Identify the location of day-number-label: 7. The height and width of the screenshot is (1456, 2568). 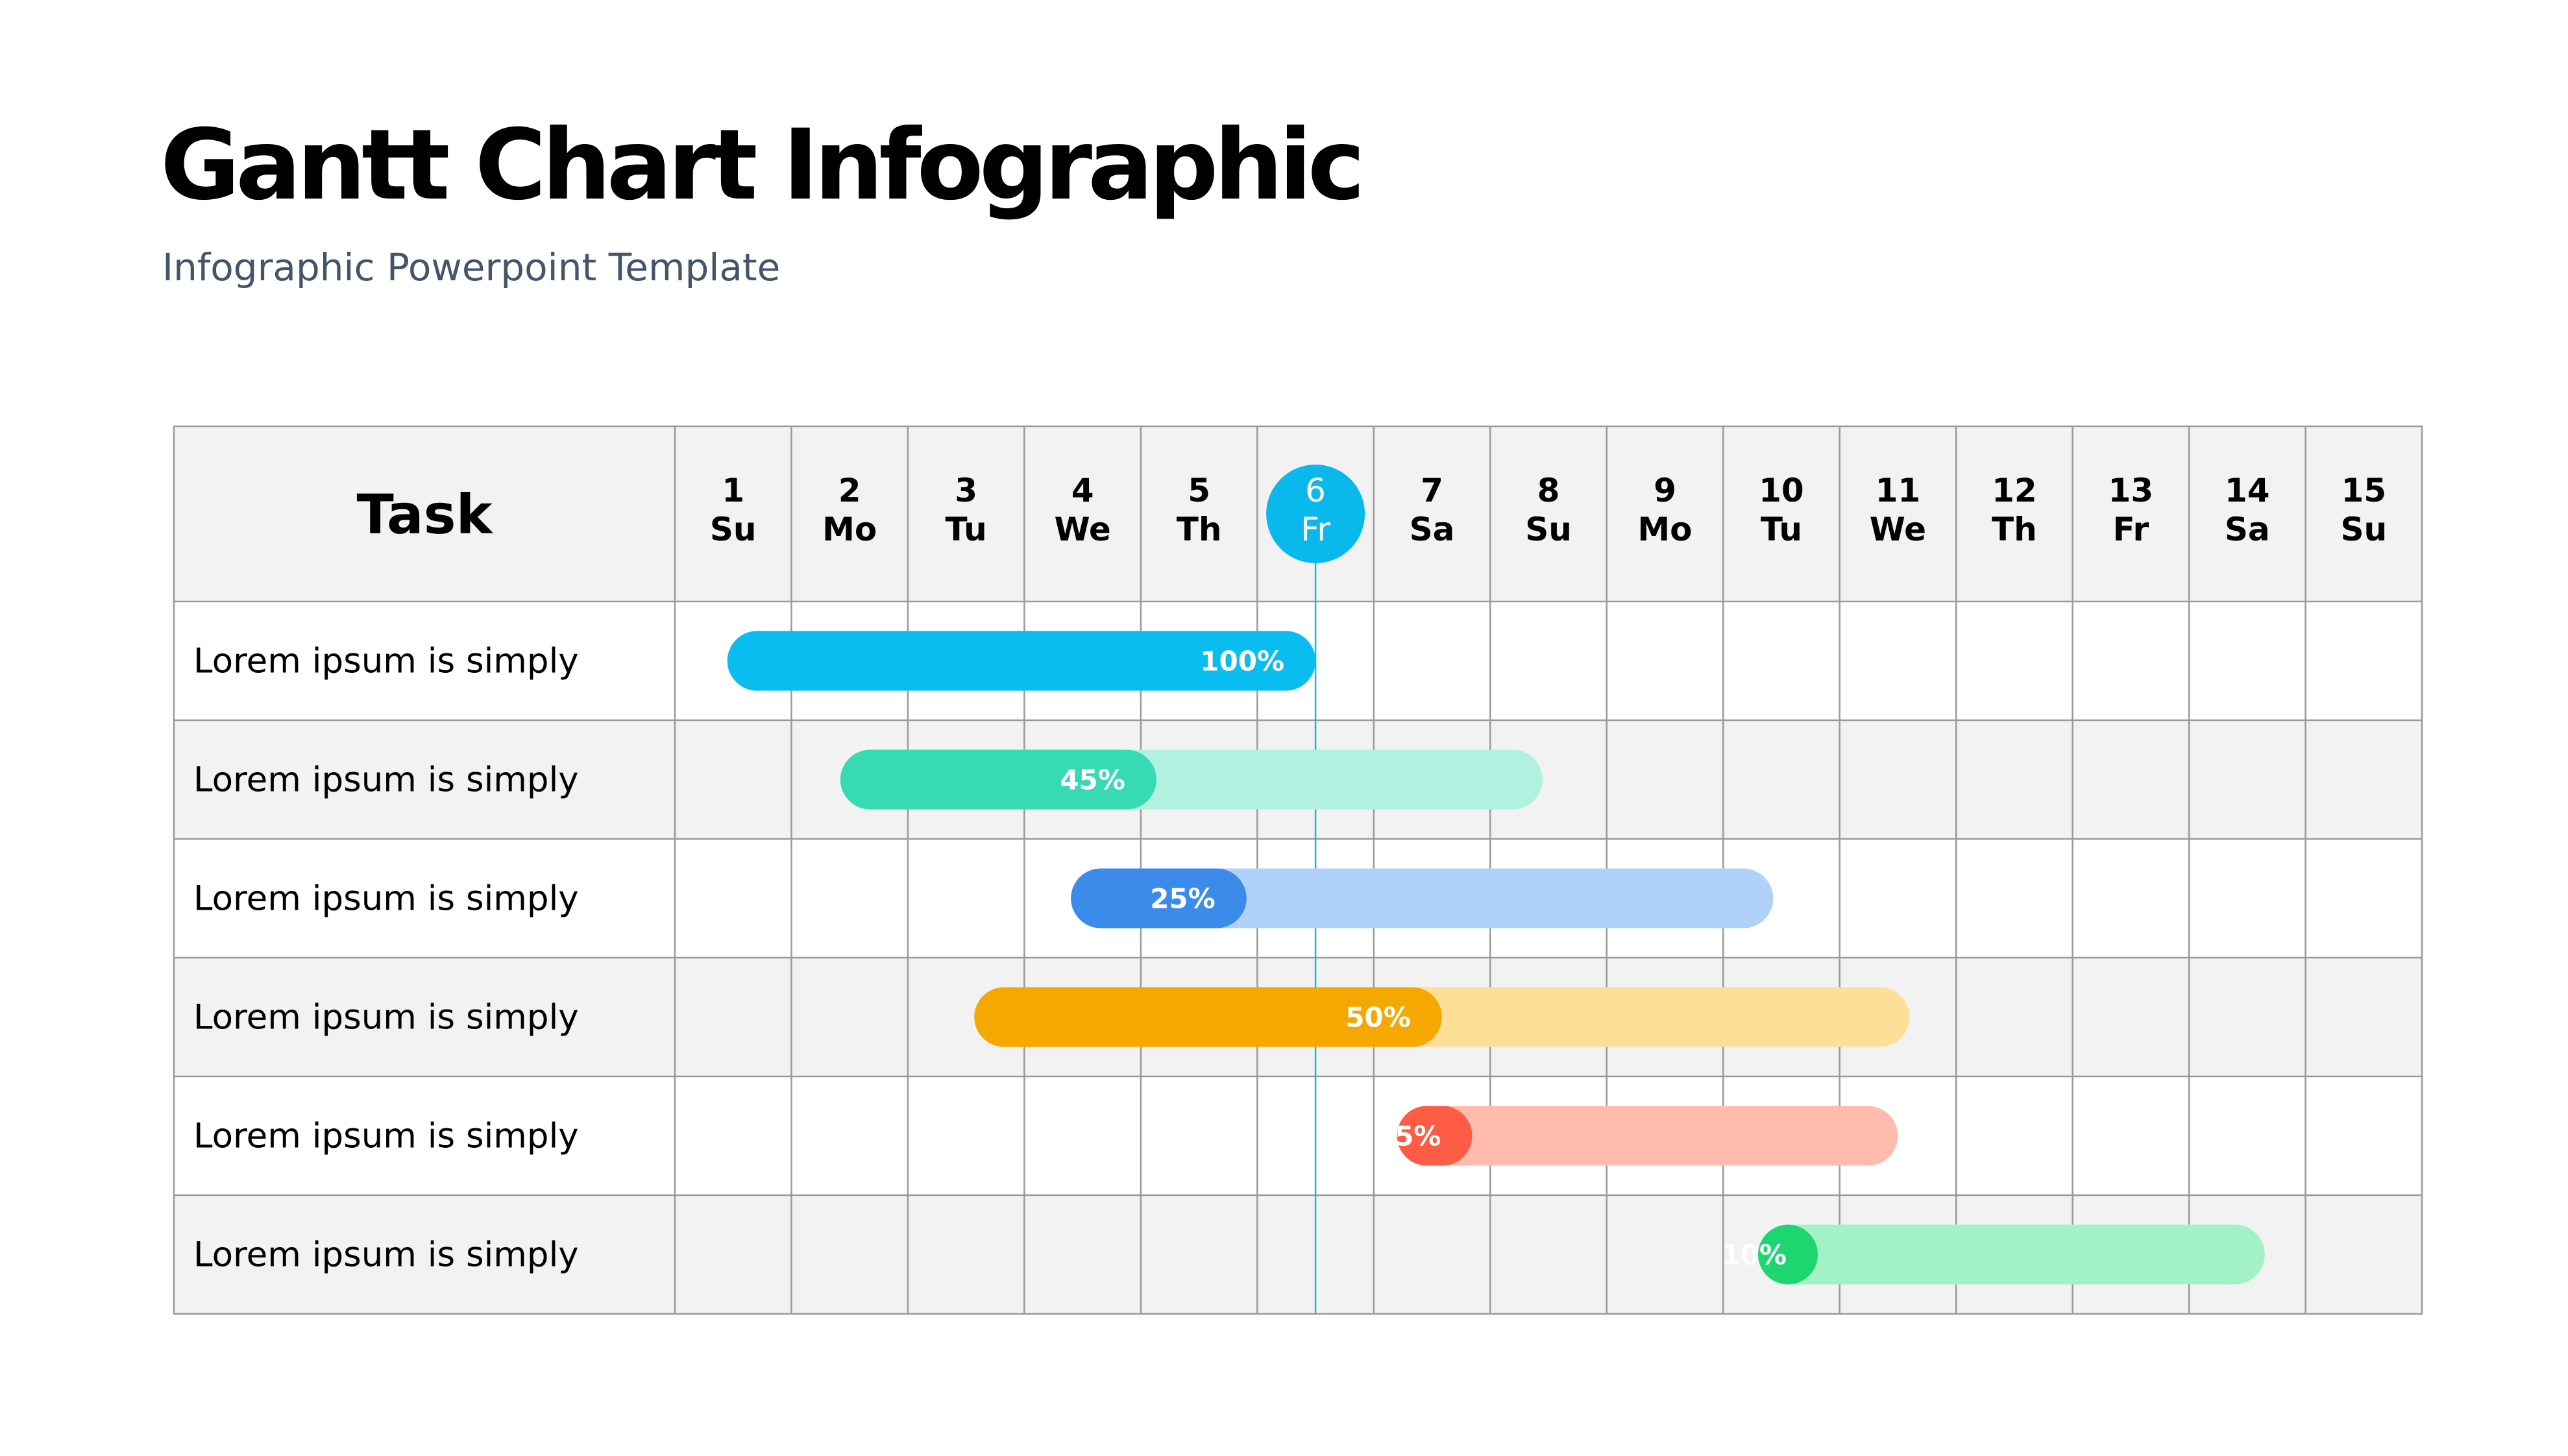
(1432, 491).